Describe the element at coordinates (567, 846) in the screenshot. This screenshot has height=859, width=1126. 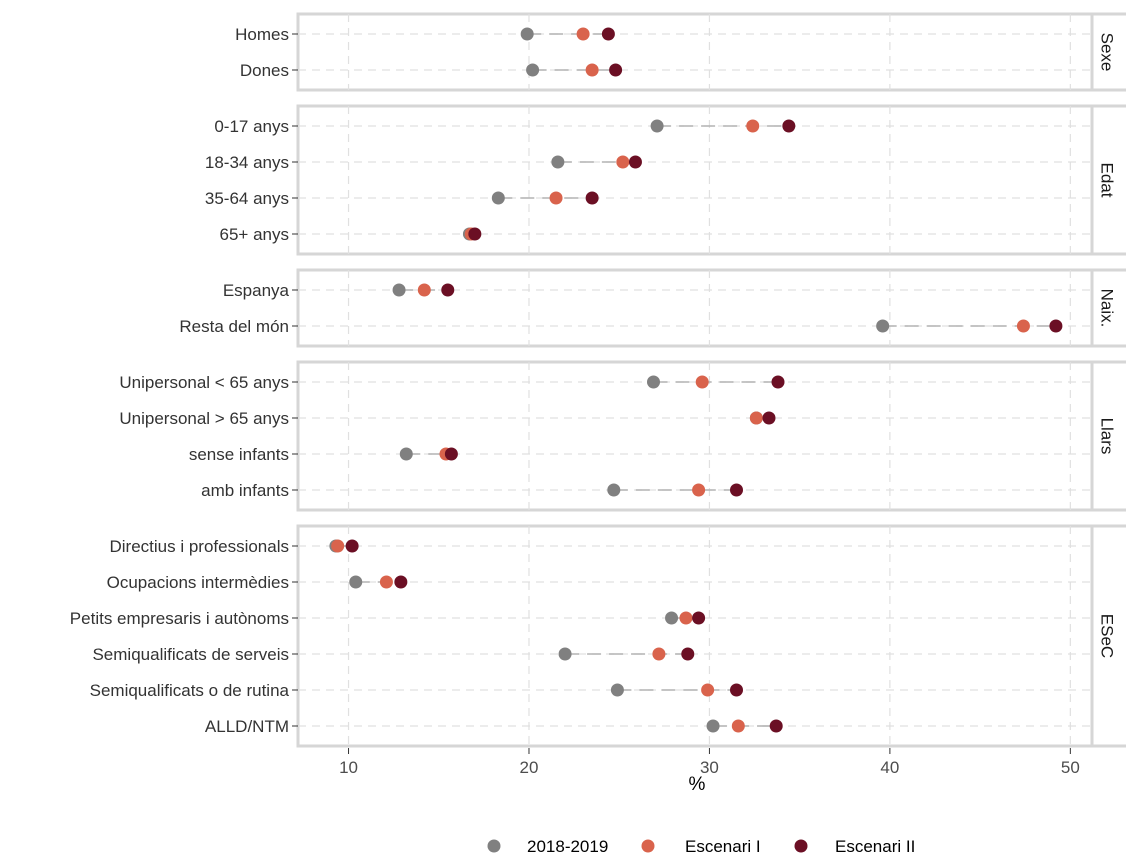
I see `legend-label: 2018-2019` at that location.